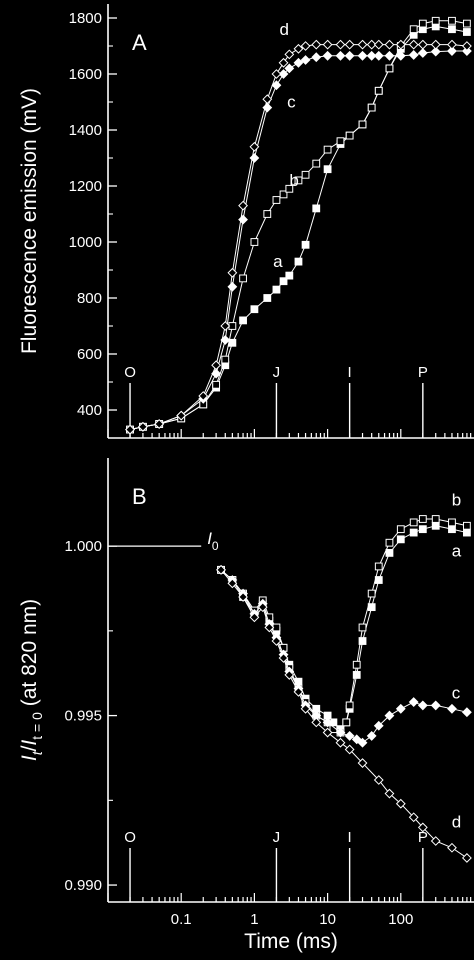  I want to click on panel-a-event-label-J: J, so click(277, 372).